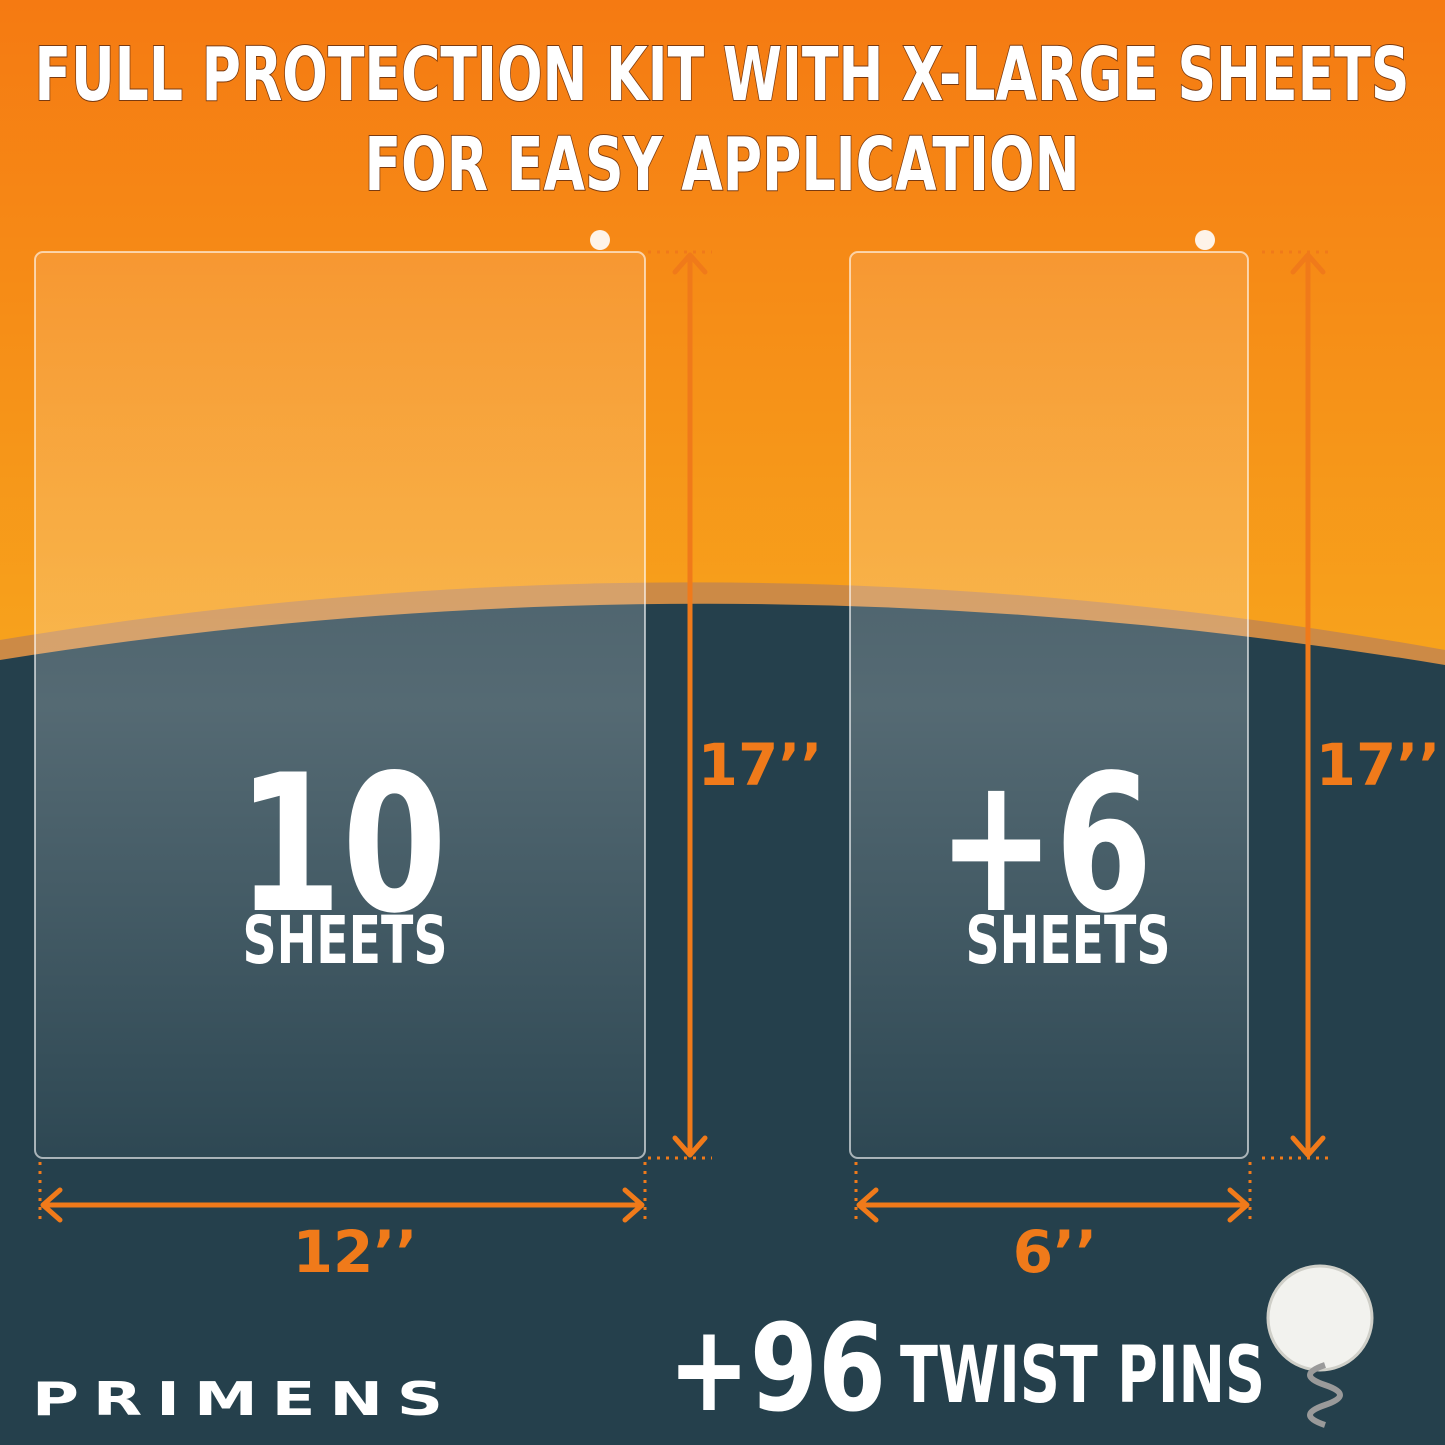  I want to click on sheet-count: +6, so click(1045, 844).